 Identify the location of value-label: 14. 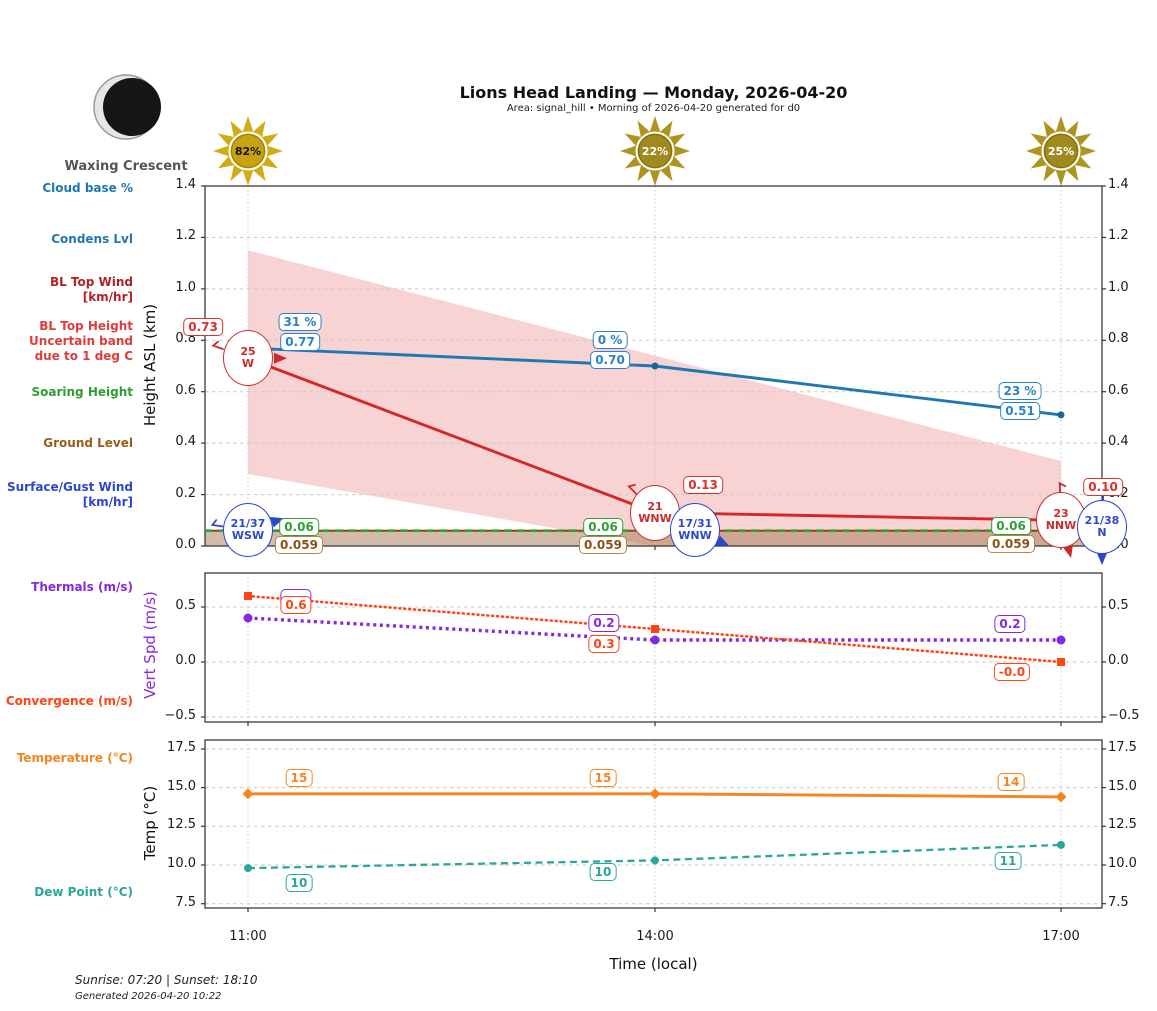
(1011, 781).